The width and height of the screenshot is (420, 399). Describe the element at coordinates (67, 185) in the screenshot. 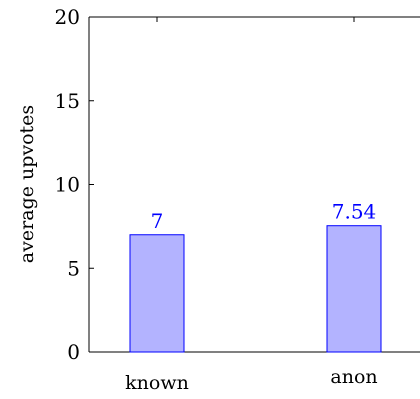

I see `y-tick-label: 10` at that location.